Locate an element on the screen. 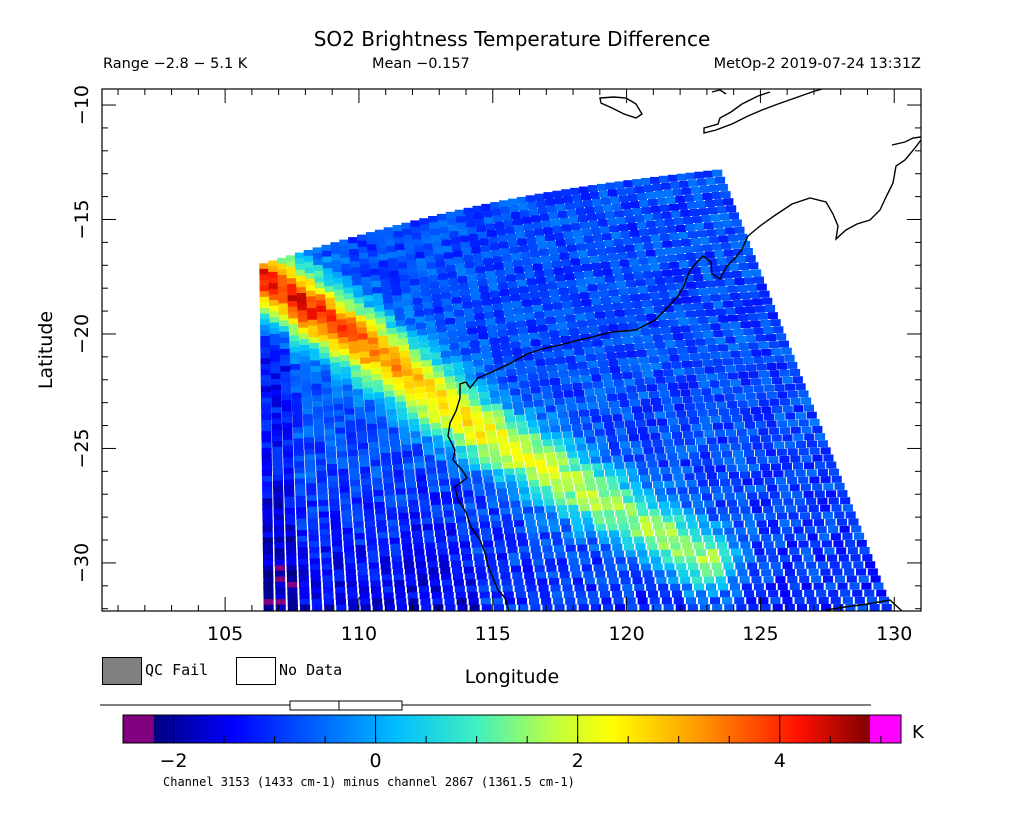 The height and width of the screenshot is (813, 1024). y-tick-label: −30 is located at coordinates (82, 563).